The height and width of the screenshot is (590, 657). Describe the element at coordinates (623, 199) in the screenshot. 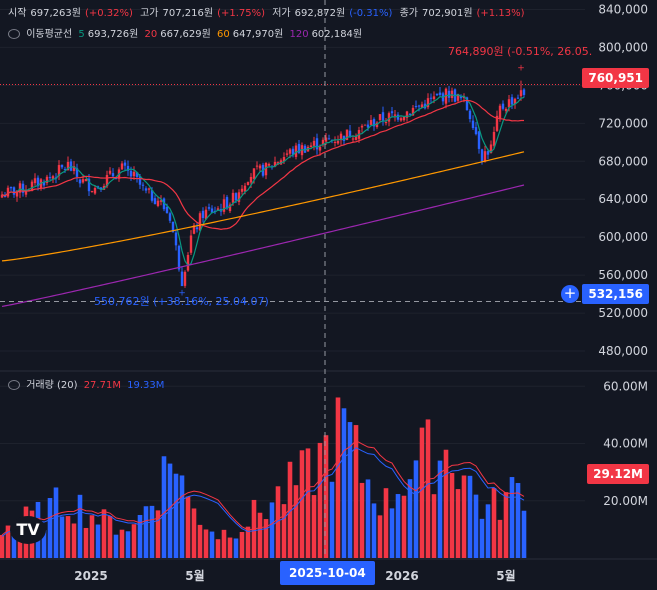

I see `price-tick-label: 640,000` at that location.